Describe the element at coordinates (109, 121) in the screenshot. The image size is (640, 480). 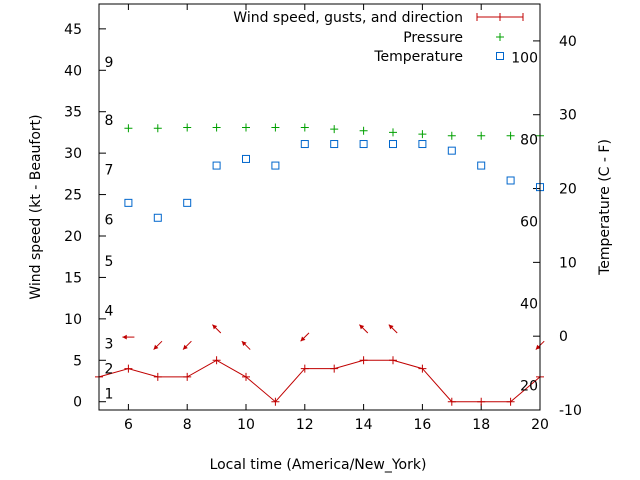
I see `beaufort-label: 8` at that location.